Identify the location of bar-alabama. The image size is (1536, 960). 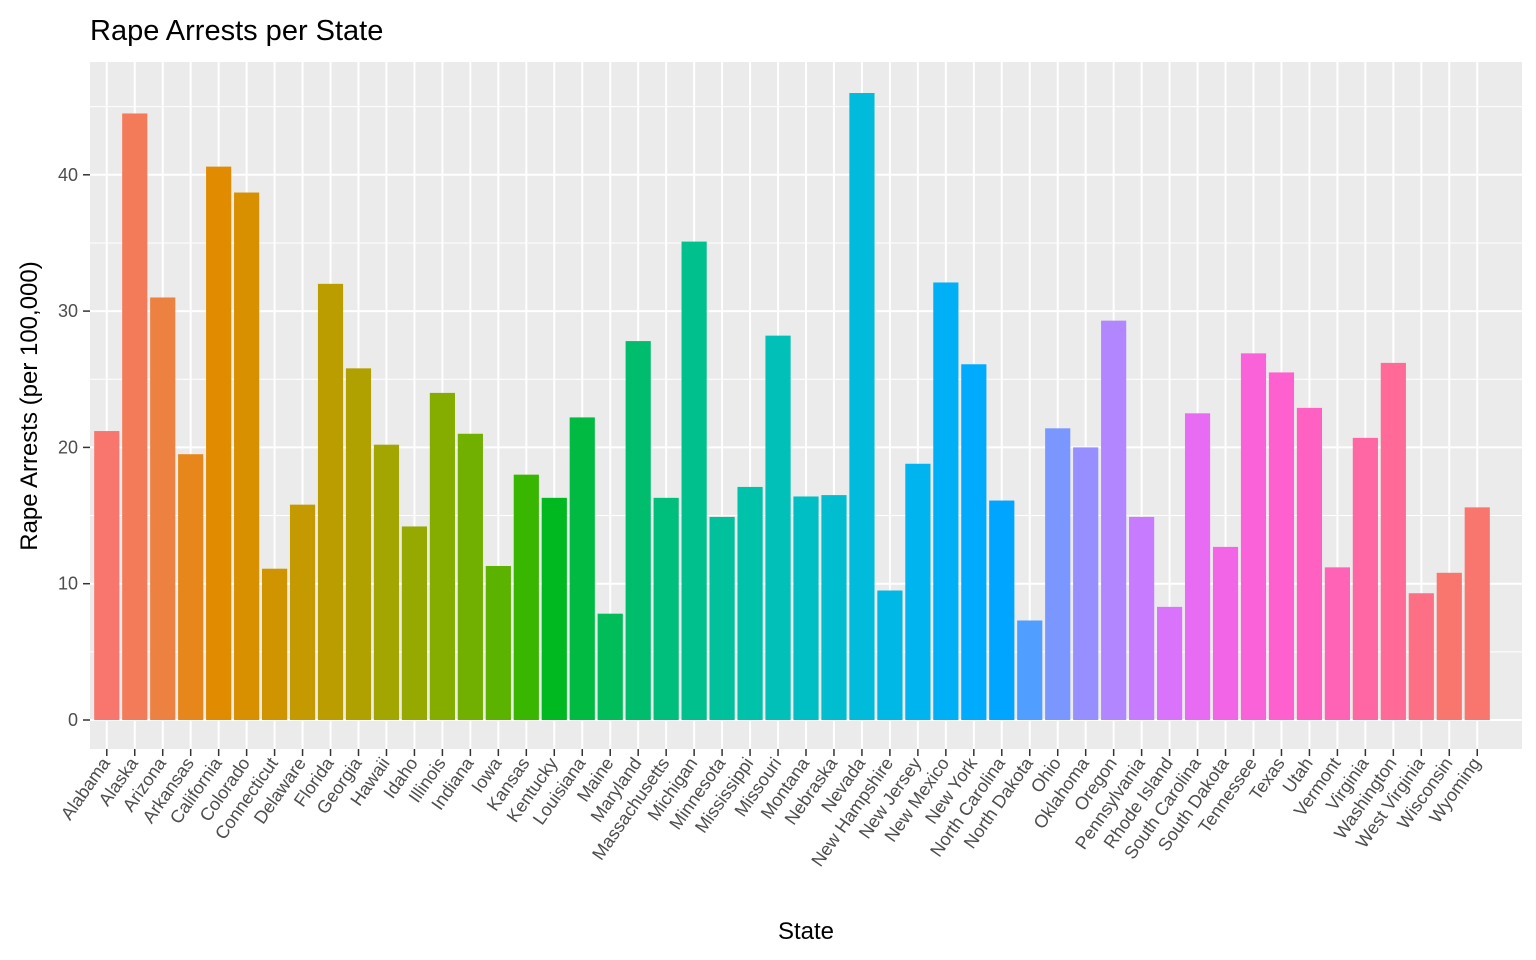
(107, 575).